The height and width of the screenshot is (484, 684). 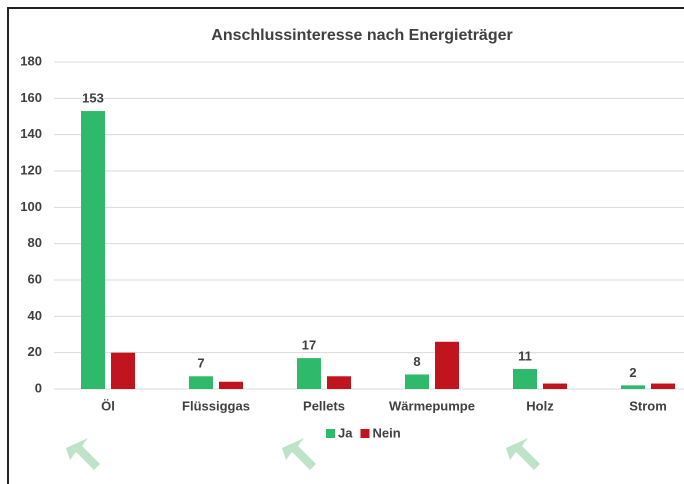 What do you see at coordinates (31, 206) in the screenshot?
I see `y-tick-label: 100` at bounding box center [31, 206].